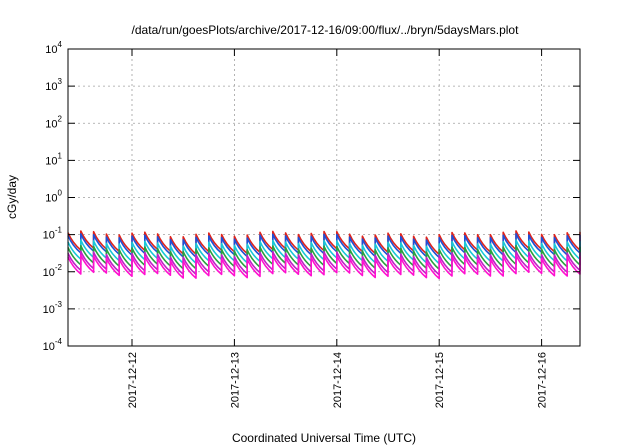  Describe the element at coordinates (53, 271) in the screenshot. I see `y-tick-label: 10⁻²` at that location.